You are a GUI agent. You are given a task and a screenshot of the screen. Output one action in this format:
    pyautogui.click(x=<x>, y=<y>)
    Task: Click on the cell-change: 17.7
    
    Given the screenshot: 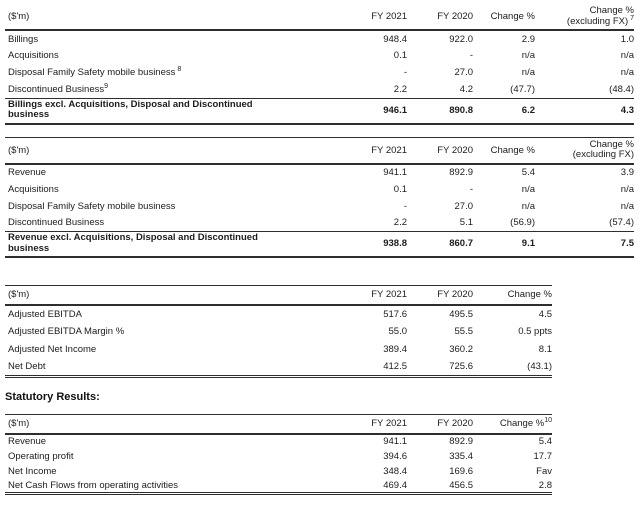 What is the action you would take?
    pyautogui.click(x=543, y=456)
    